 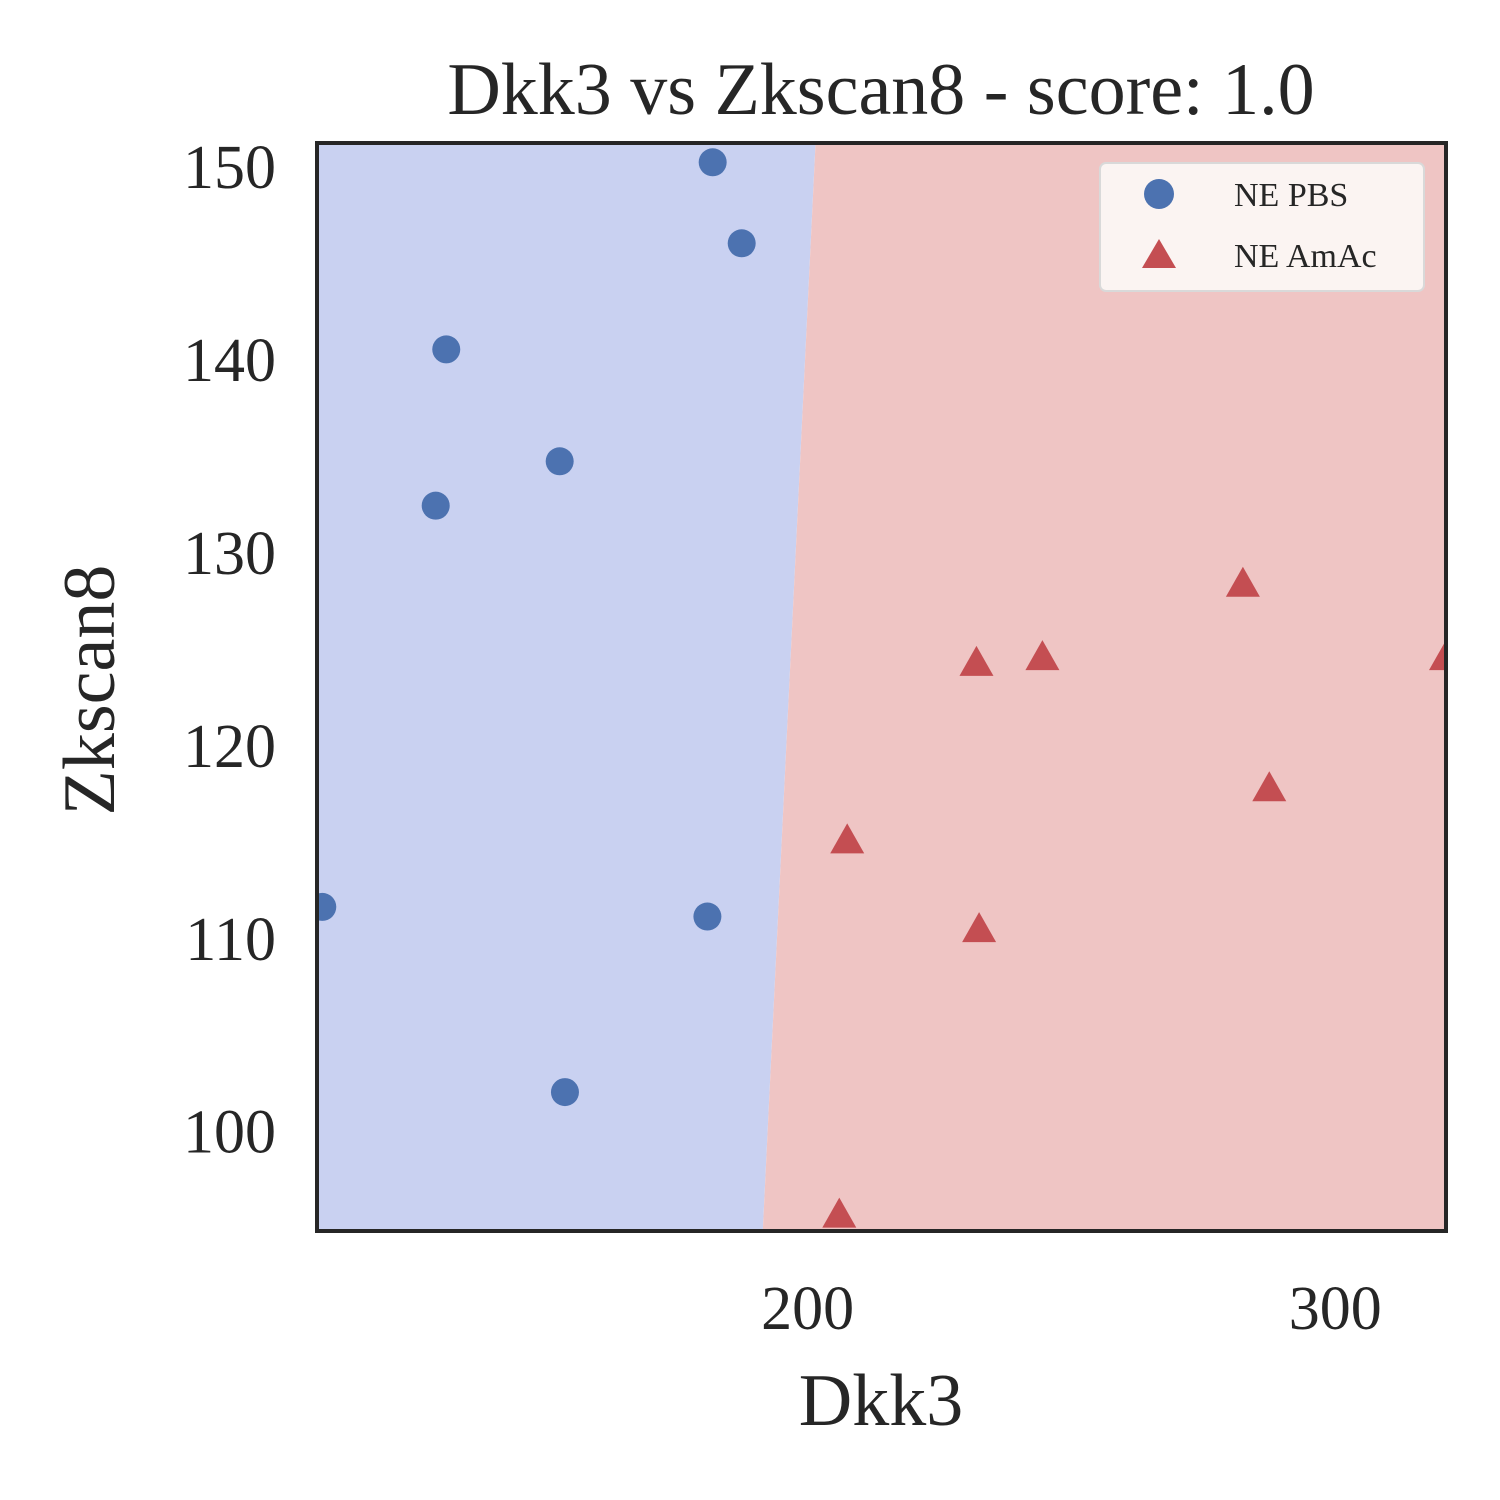 I want to click on legend-label-ne-pbs: NE PBS, so click(x=1291, y=195).